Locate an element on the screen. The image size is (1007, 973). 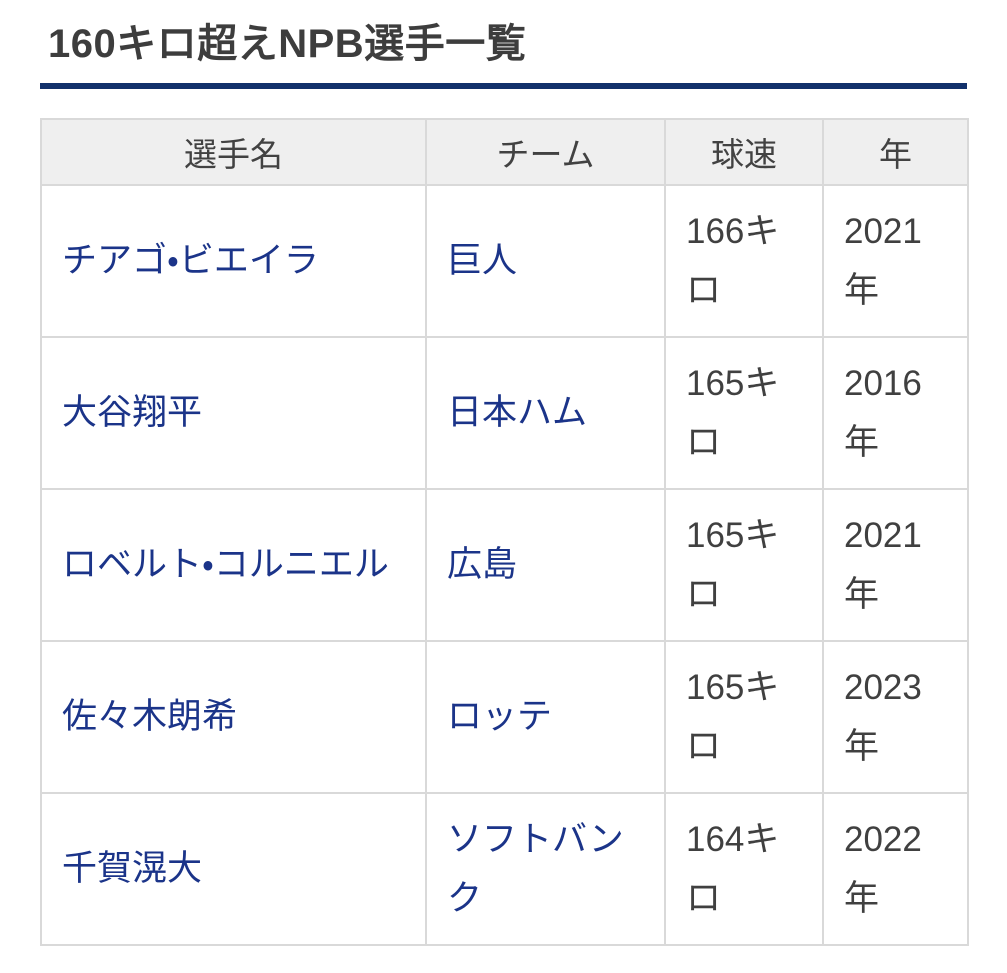
year-text: 2023年 is located at coordinates (883, 717).